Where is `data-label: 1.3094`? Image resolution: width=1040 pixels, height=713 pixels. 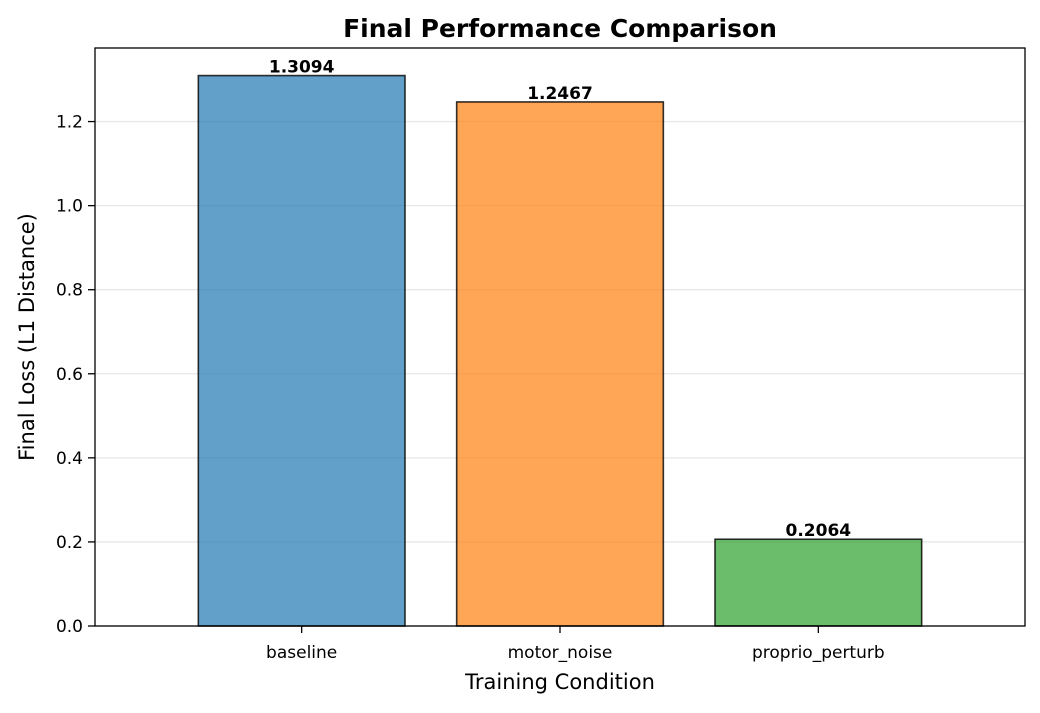 data-label: 1.3094 is located at coordinates (302, 68).